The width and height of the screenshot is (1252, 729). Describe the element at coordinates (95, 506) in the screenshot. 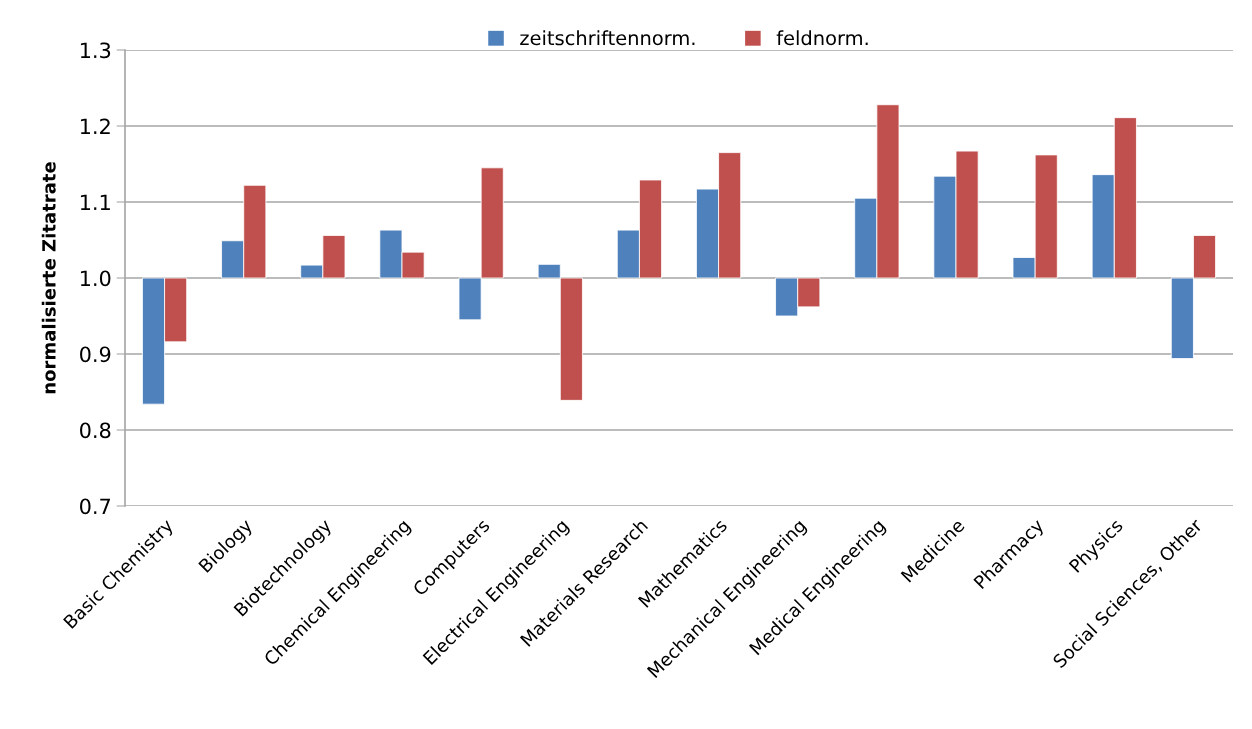

I see `y-tick-label: 0.7` at that location.